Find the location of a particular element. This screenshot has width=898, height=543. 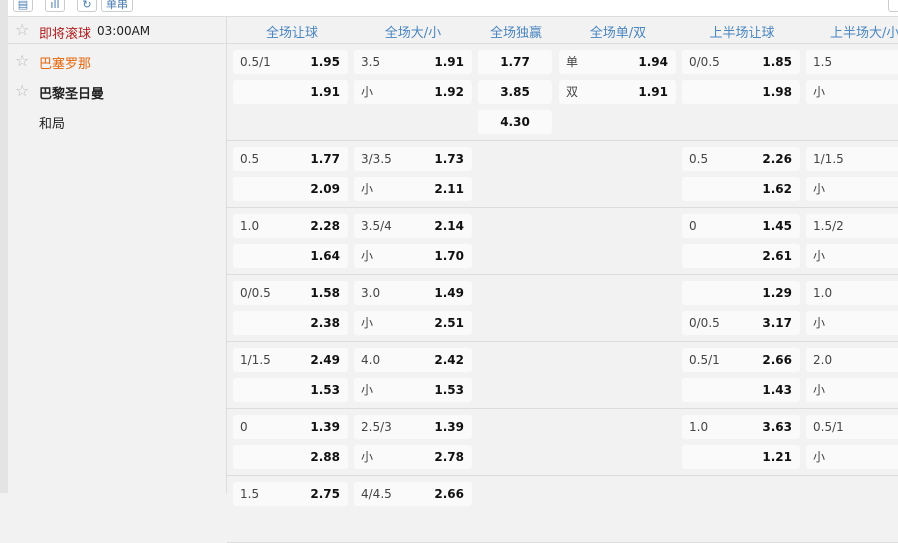

odds-line: 1/1.5 is located at coordinates (828, 159).